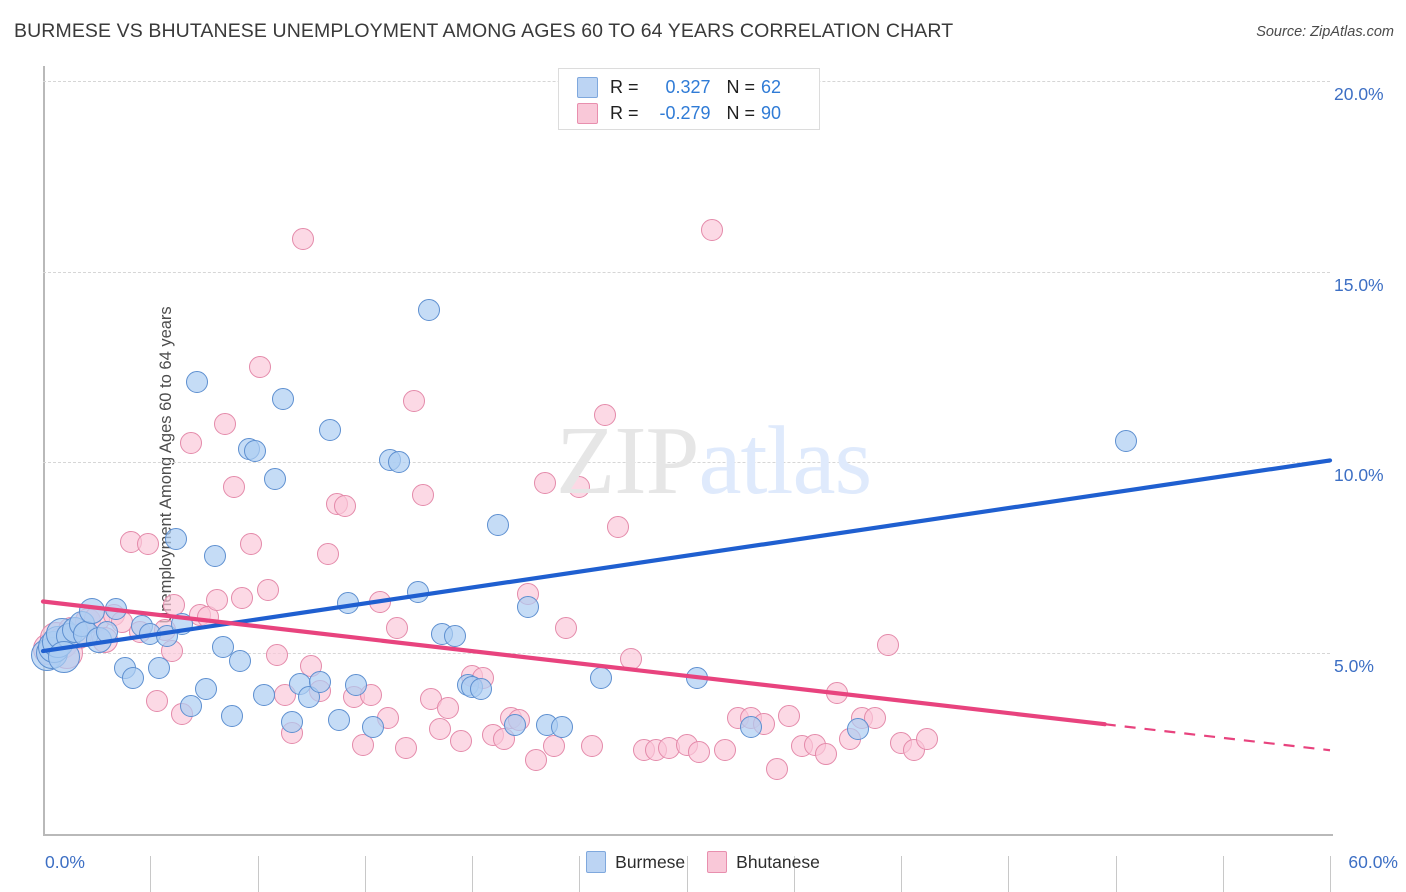  I want to click on correlation-legend: R = 0.327 N = 62 R = -0.279 N = 90, so click(689, 99).